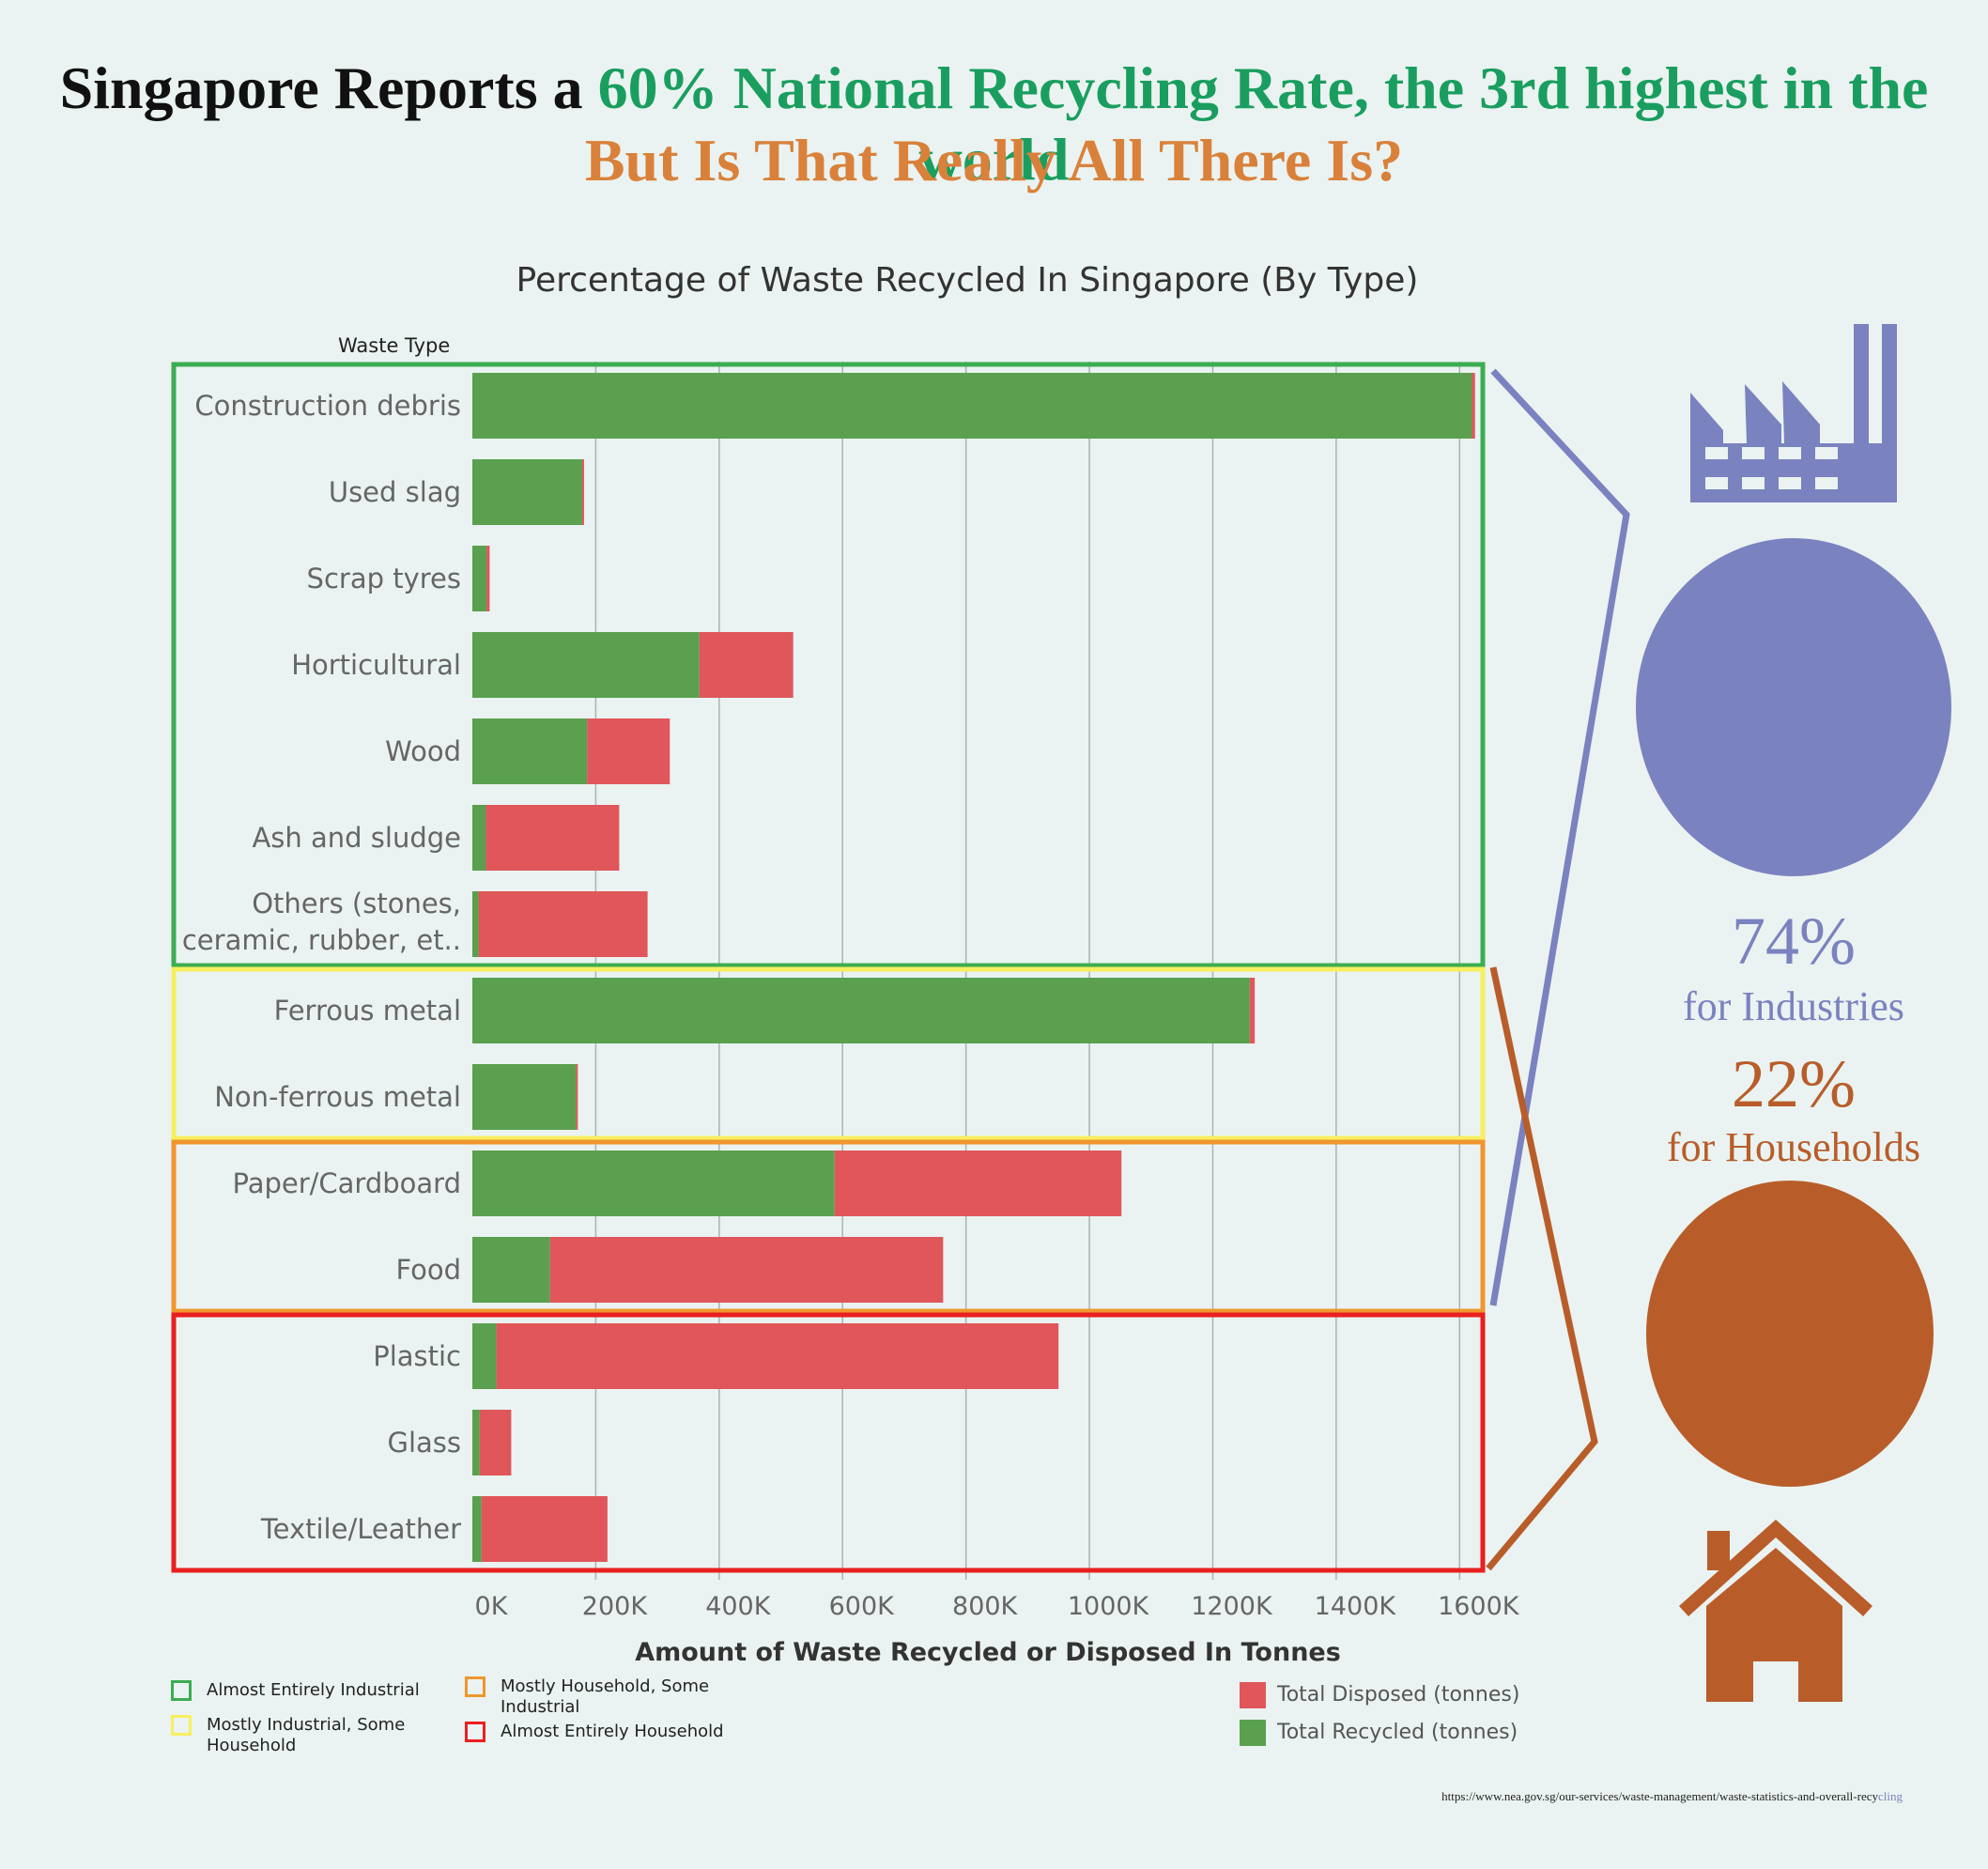 This screenshot has height=1869, width=1988. What do you see at coordinates (395, 492) in the screenshot?
I see `category-label: Used slag` at bounding box center [395, 492].